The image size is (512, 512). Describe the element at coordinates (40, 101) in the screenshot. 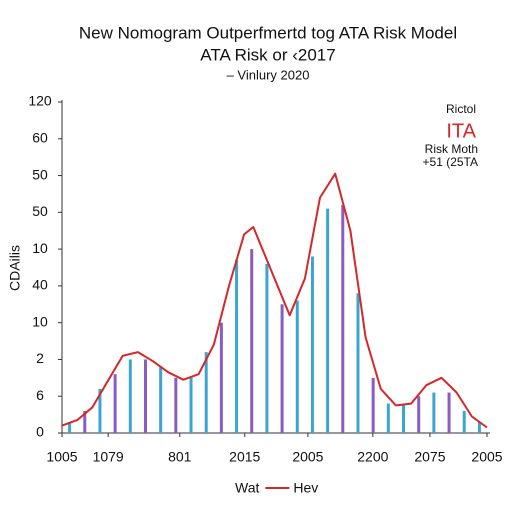

I see `y-tick-label: 120` at that location.